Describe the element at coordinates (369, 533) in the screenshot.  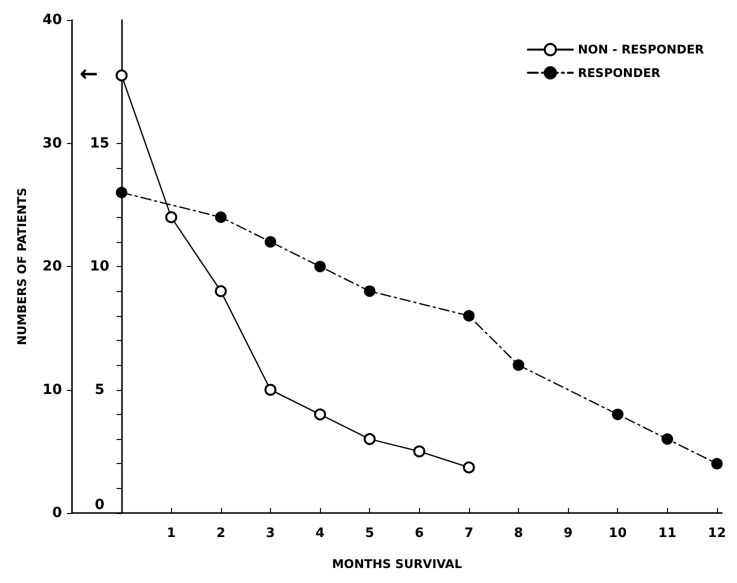
I see `x-tick-label: 5` at that location.